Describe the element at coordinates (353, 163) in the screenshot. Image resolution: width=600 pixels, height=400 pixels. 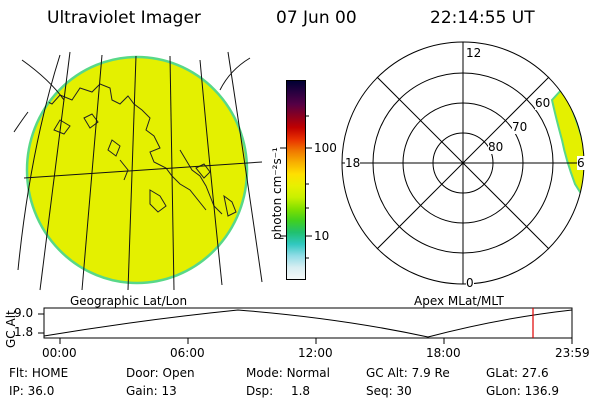
I see `mlt-label-18: 18` at that location.